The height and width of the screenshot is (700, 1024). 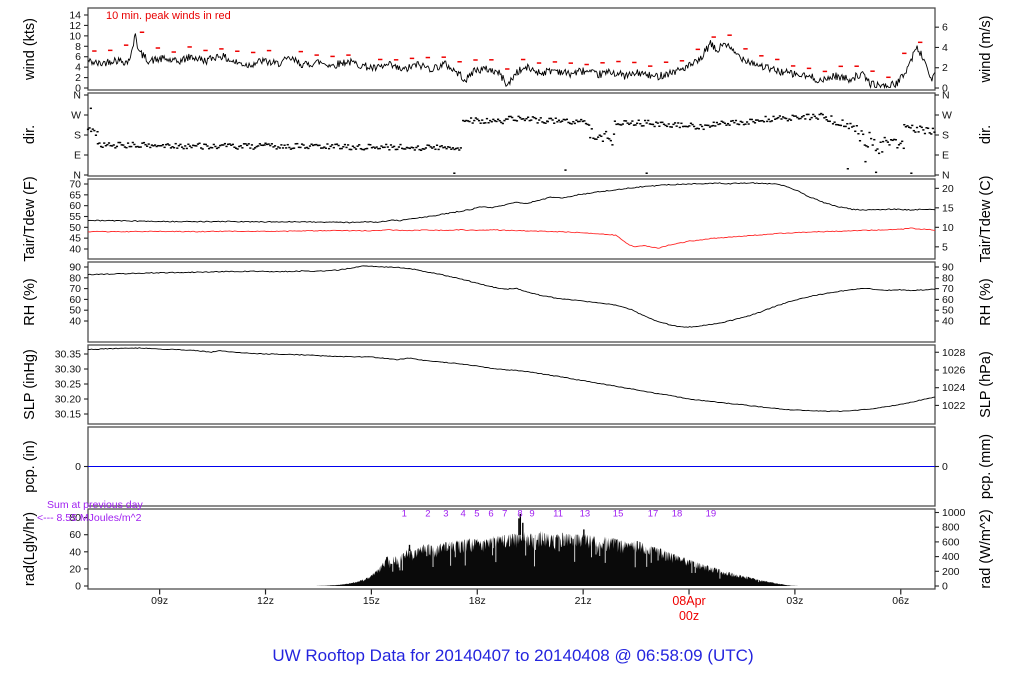 I want to click on radiation-milestone-label: 18, so click(x=677, y=514).